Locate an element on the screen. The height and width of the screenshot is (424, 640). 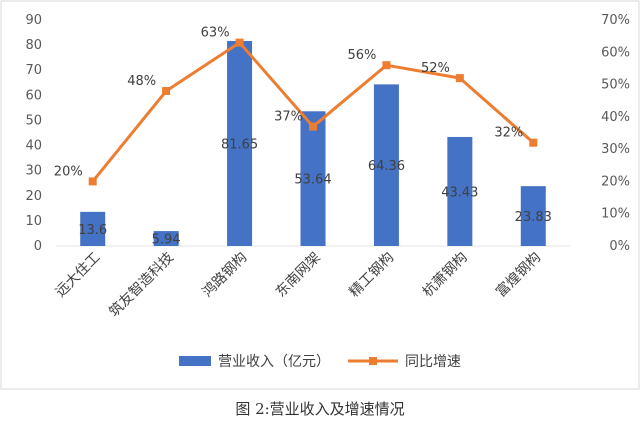
figure-caption: 图 2:营业收入及增速情况 is located at coordinates (319, 409).